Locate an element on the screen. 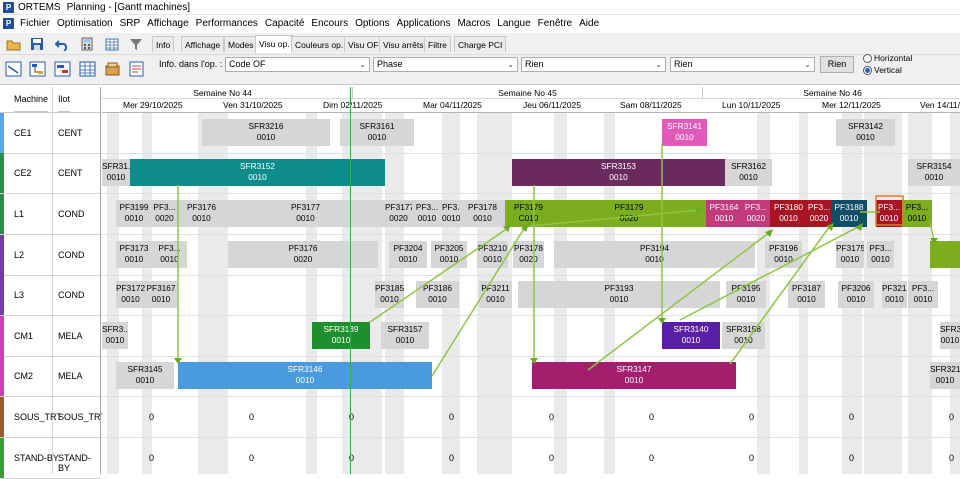  operation-bar: PF3176 0020 is located at coordinates (303, 254).